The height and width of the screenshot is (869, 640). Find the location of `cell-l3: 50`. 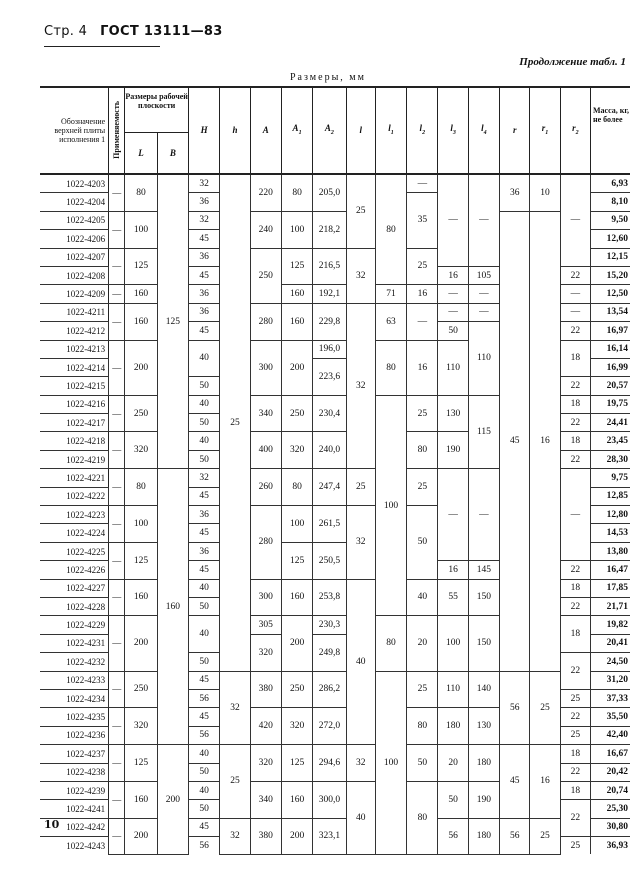

cell-l3: 50 is located at coordinates (453, 331).